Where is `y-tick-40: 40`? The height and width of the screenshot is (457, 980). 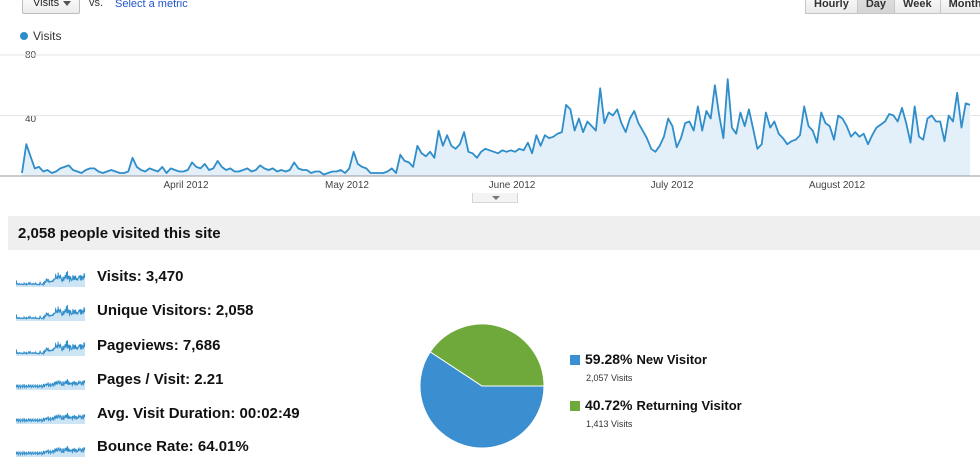
y-tick-40: 40 is located at coordinates (31, 119).